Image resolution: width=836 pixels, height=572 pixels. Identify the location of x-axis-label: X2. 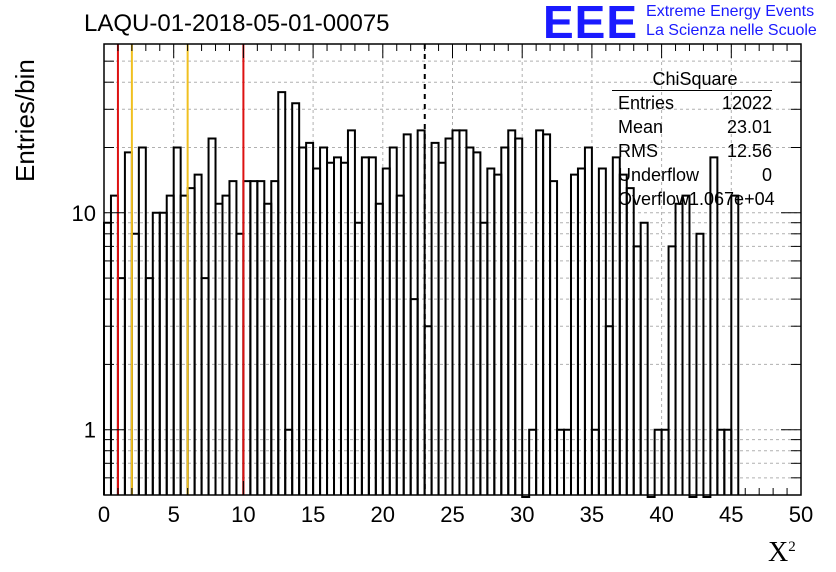
(782, 553).